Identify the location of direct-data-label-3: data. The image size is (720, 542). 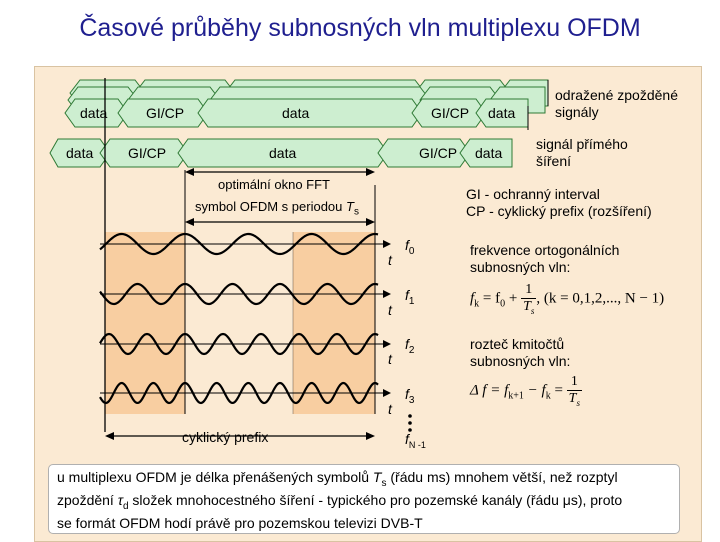
(489, 153).